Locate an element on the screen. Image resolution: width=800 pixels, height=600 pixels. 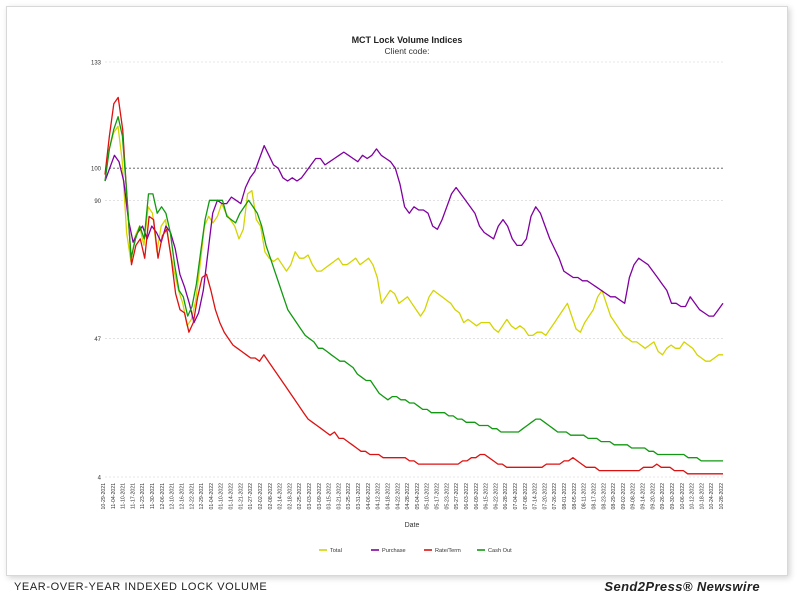
x-tick-label: 11-30-2021 is located at coordinates (153, 496).